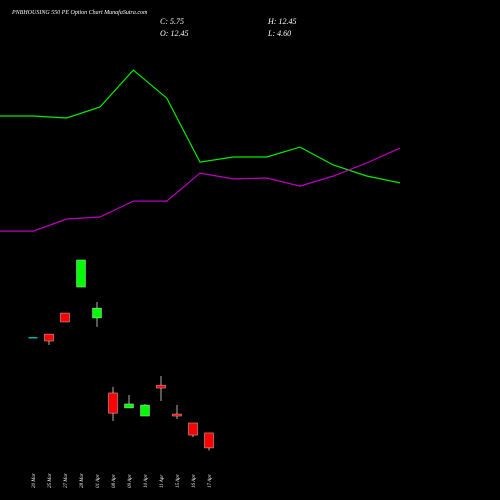  What do you see at coordinates (178, 481) in the screenshot?
I see `x-tick-label: 15 Apr` at bounding box center [178, 481].